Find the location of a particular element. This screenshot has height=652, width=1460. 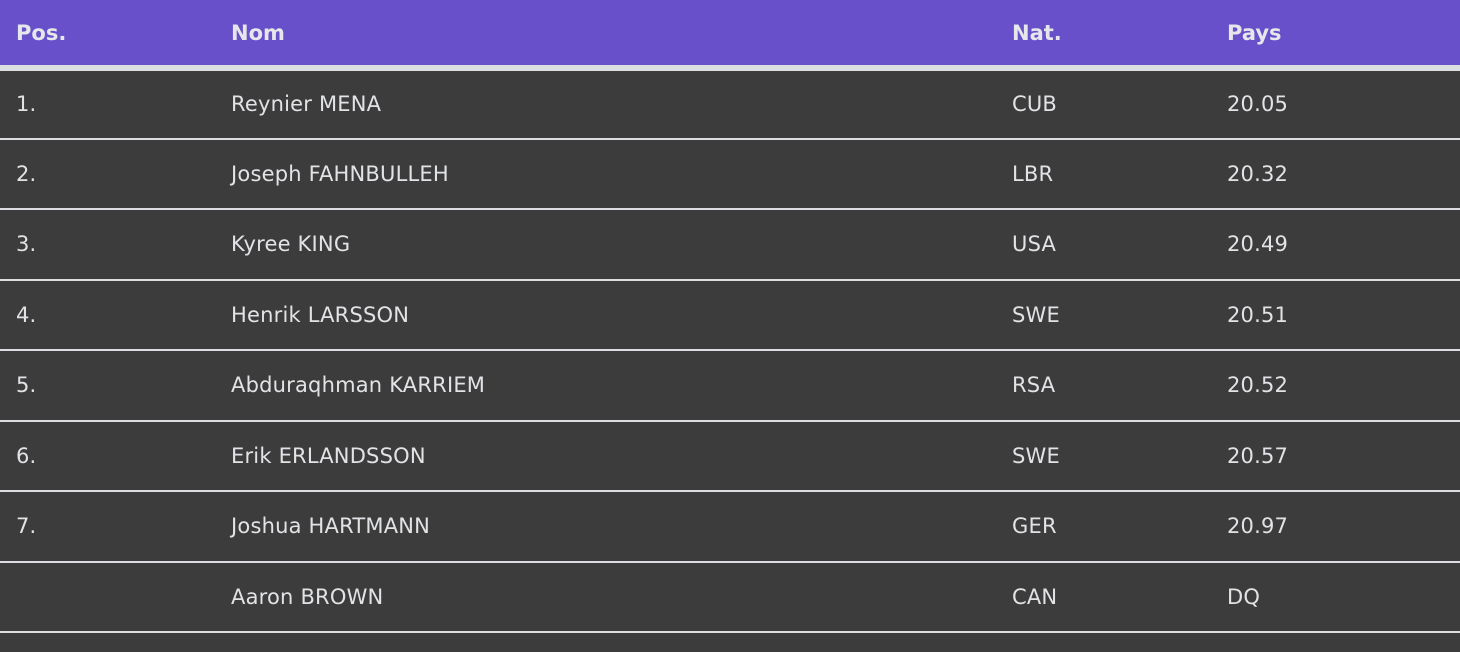

table-row: Aaron BROWN CAN DQ is located at coordinates (730, 597).